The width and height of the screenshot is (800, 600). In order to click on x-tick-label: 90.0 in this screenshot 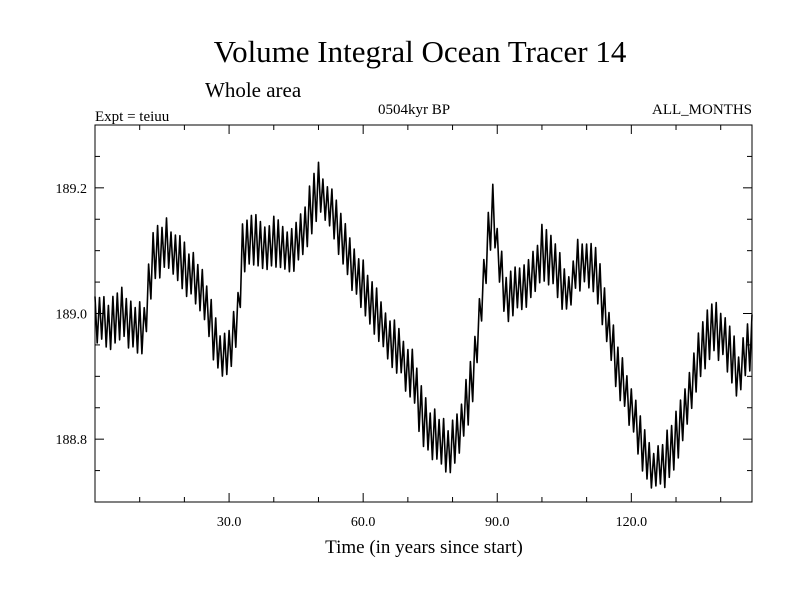, I will do `click(497, 522)`.